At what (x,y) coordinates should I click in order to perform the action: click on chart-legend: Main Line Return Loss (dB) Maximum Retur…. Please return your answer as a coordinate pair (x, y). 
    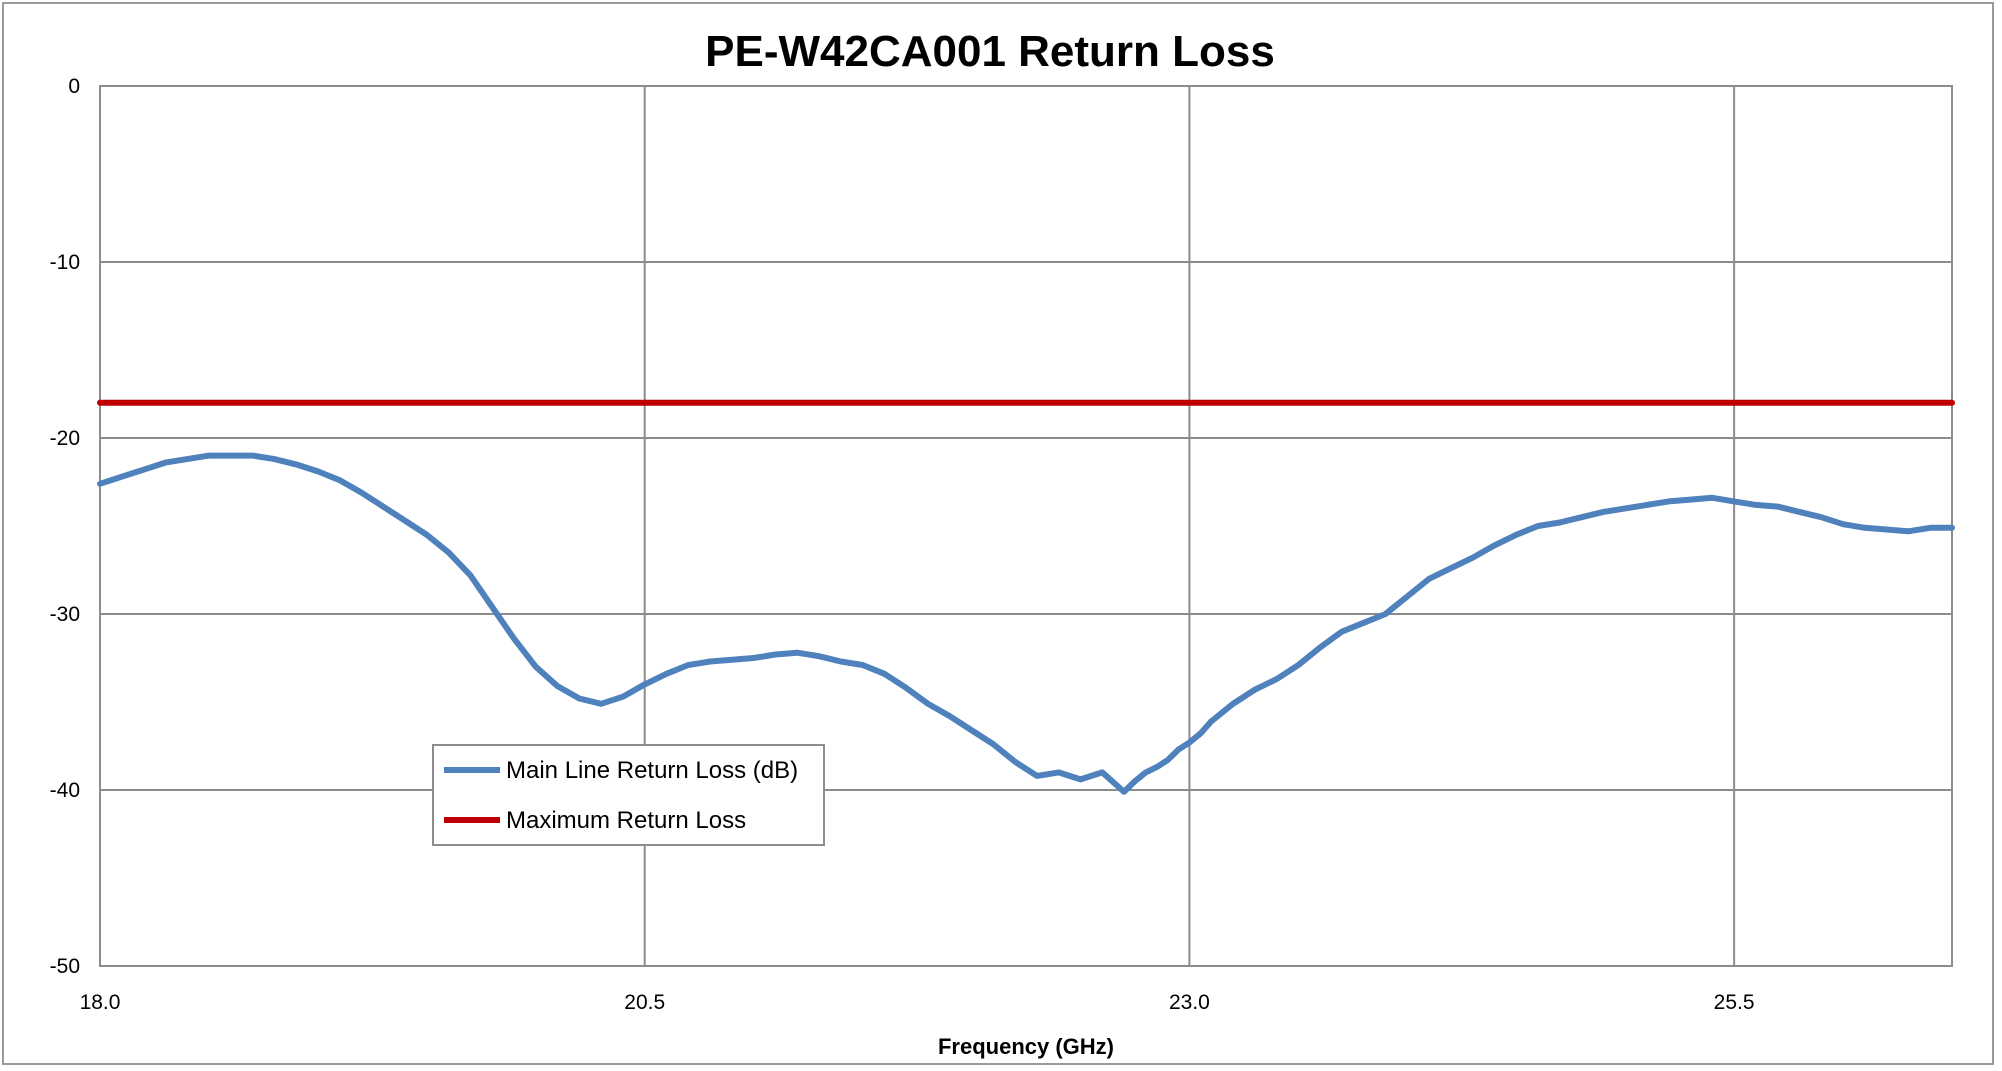
    Looking at the image, I should click on (628, 795).